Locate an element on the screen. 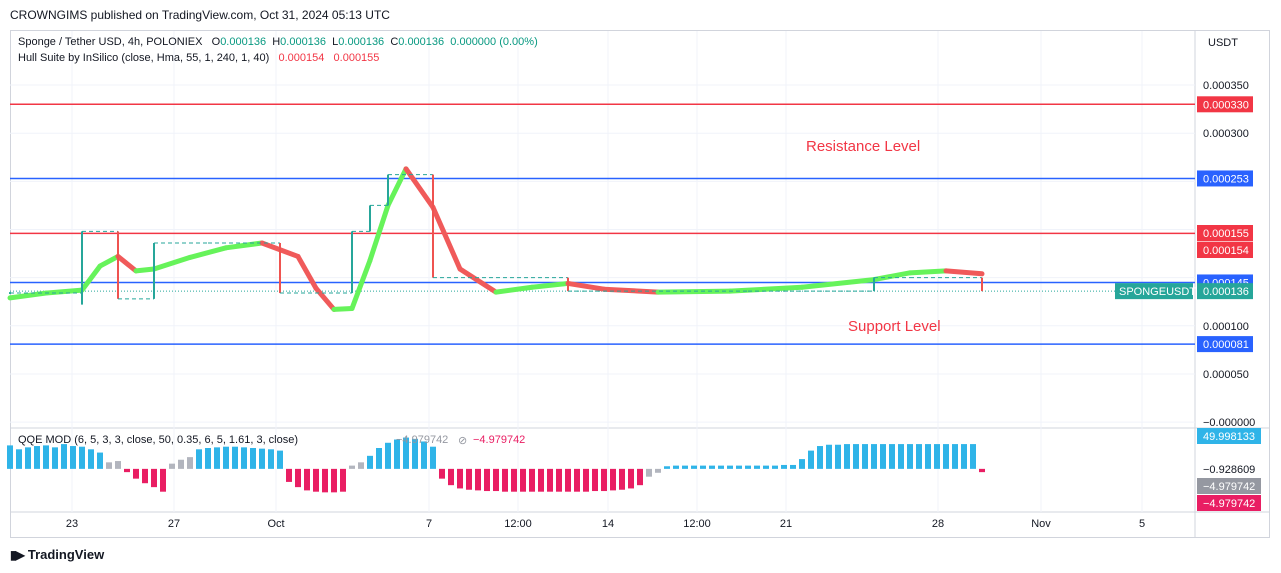 The image size is (1281, 573). qqe-value-tag-label: −4.979742 is located at coordinates (1229, 487).